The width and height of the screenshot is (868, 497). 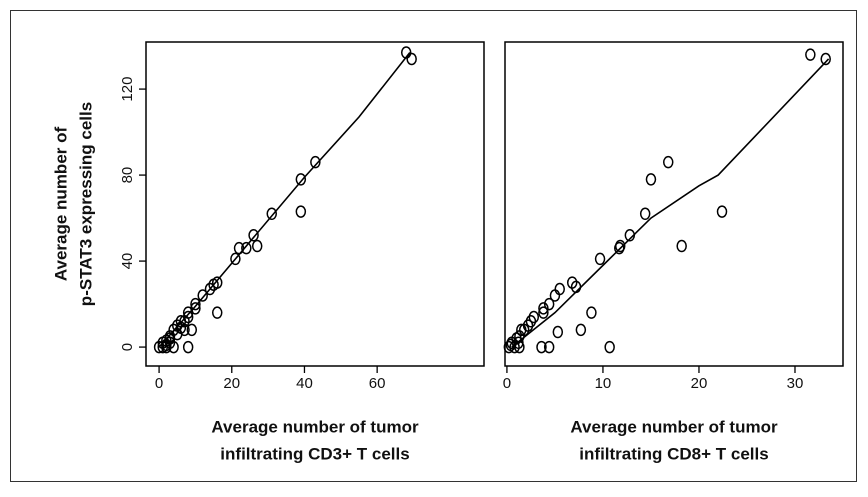 I want to click on x-axis-label: infiltrating CD3+ T cells, so click(x=314, y=453).